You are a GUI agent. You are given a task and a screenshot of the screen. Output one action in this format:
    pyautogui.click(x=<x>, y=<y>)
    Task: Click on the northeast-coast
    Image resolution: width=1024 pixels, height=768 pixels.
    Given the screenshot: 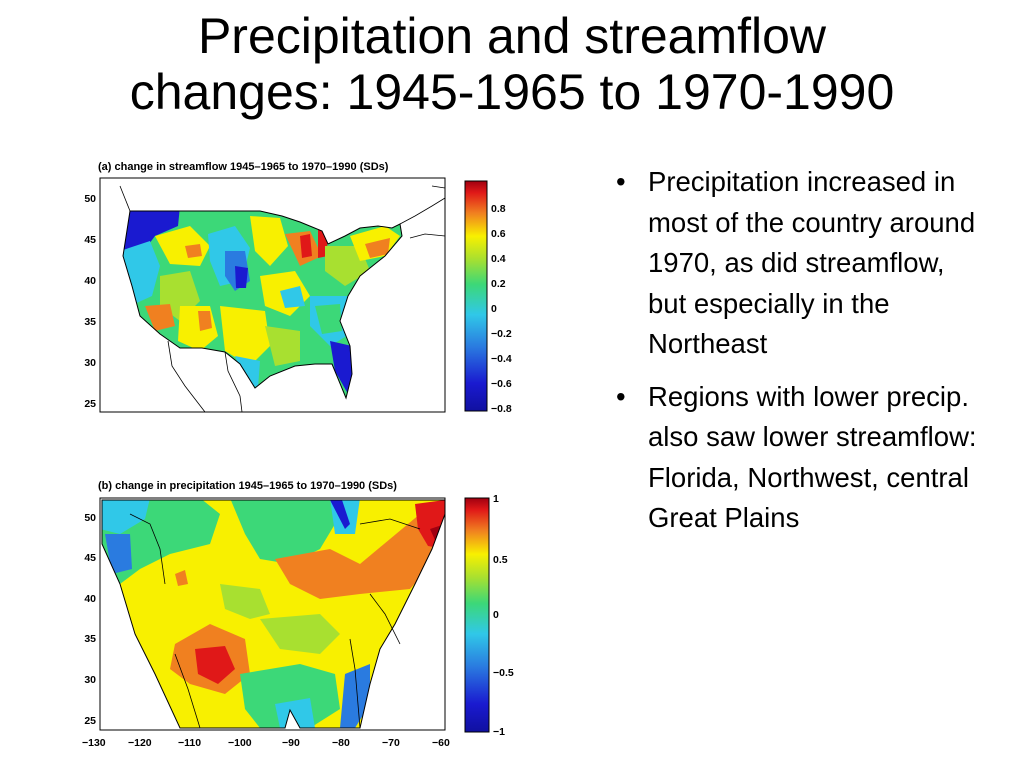 What is the action you would take?
    pyautogui.click(x=422, y=212)
    